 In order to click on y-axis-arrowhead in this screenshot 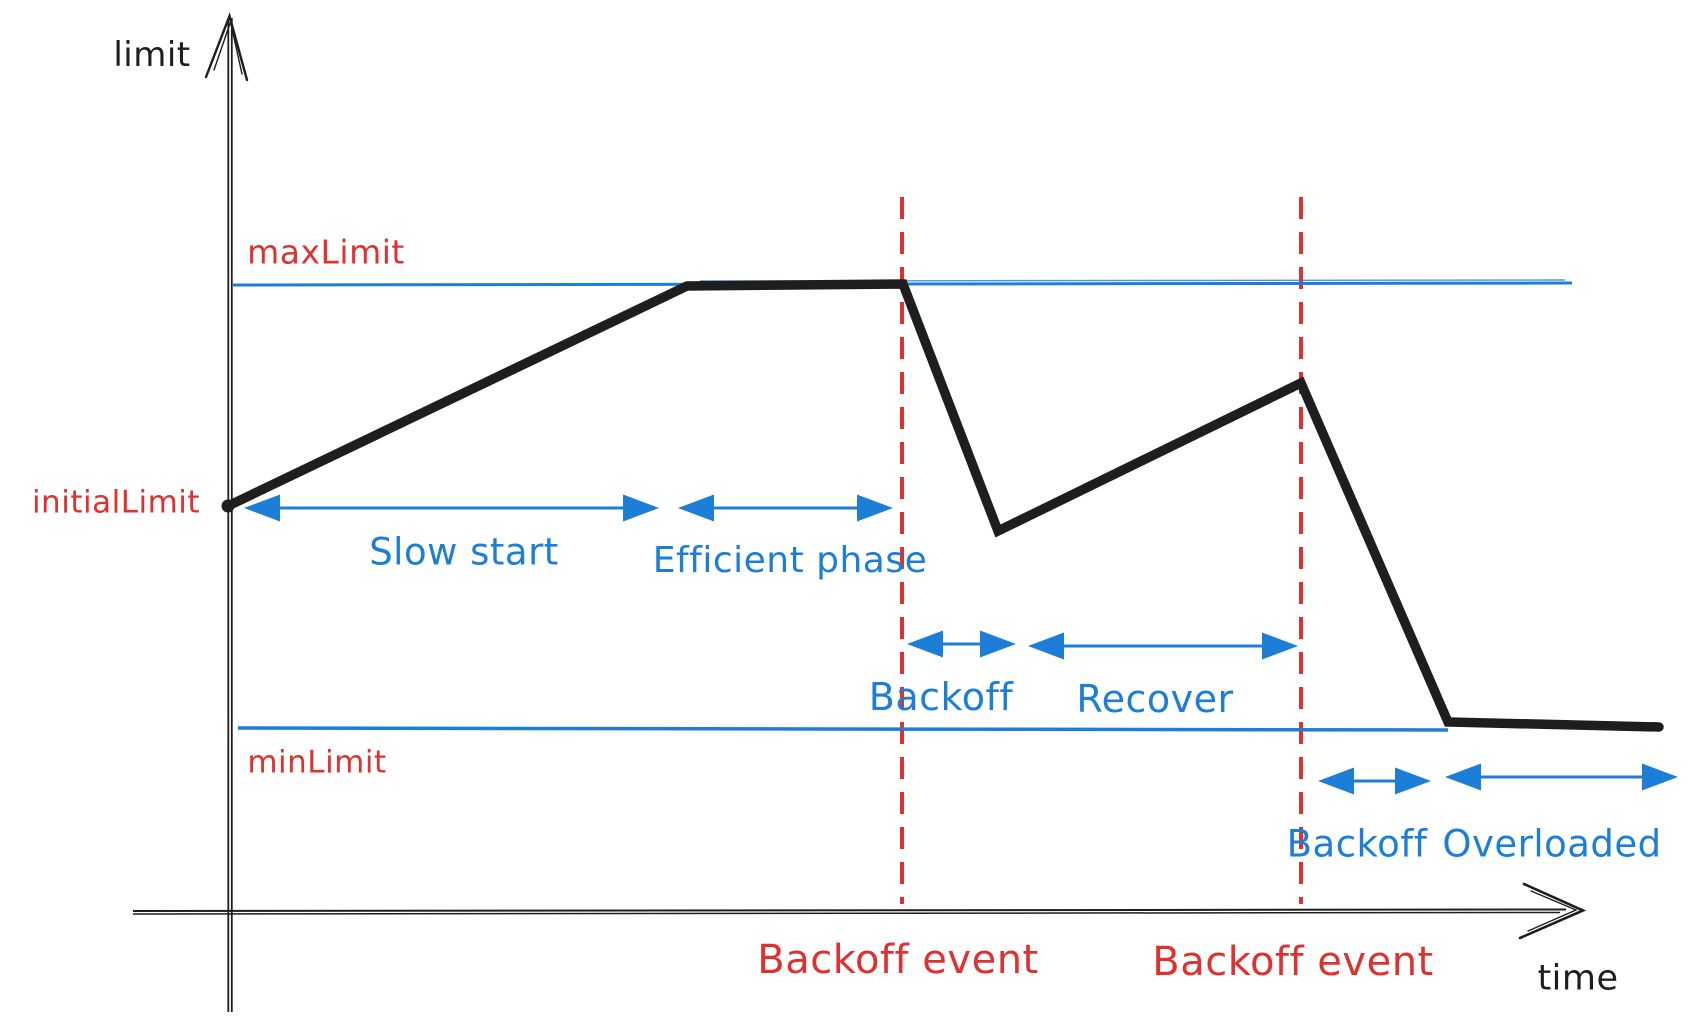, I will do `click(226, 47)`.